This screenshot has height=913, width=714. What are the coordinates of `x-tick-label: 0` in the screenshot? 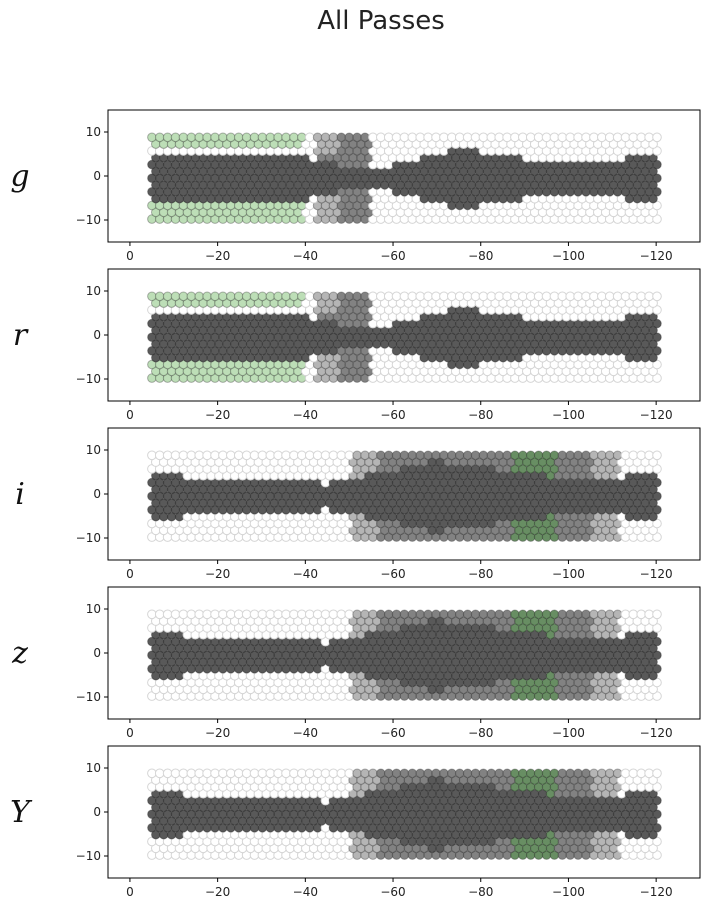 It's located at (130, 892).